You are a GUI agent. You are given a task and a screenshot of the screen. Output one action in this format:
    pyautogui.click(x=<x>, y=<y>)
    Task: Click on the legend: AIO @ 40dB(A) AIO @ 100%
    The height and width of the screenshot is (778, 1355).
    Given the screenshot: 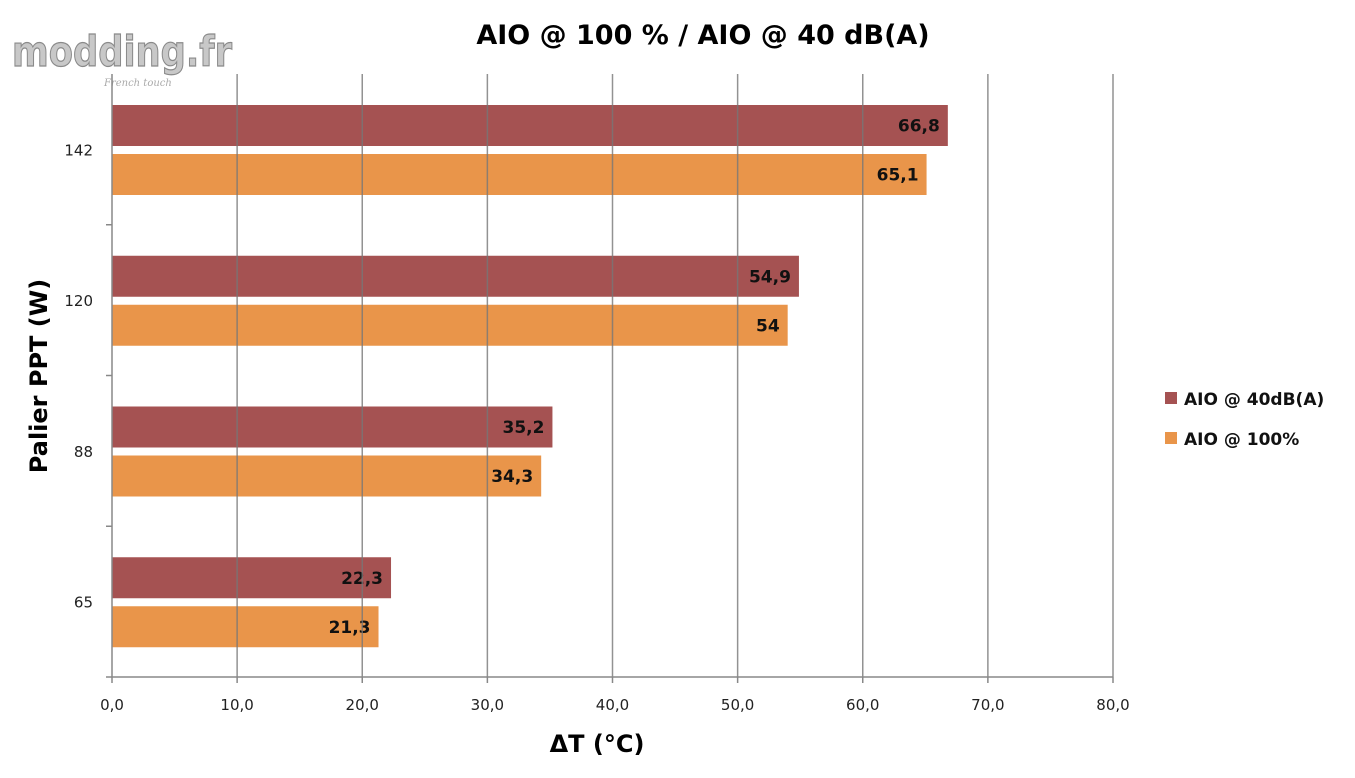 What is the action you would take?
    pyautogui.click(x=1244, y=420)
    